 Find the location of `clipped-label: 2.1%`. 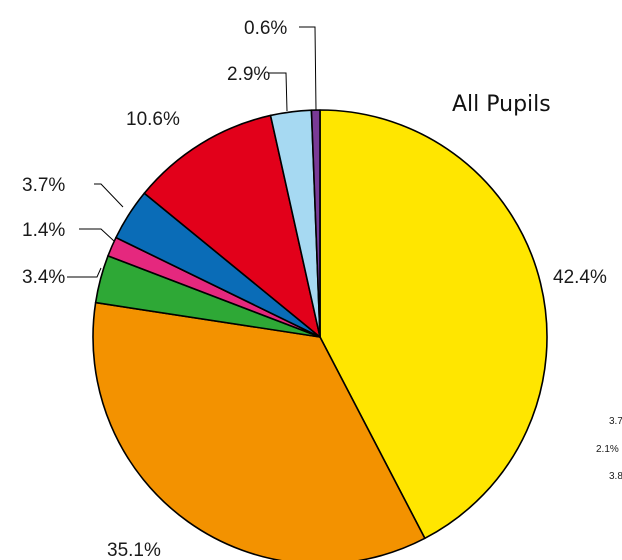

clipped-label: 2.1% is located at coordinates (607, 449).